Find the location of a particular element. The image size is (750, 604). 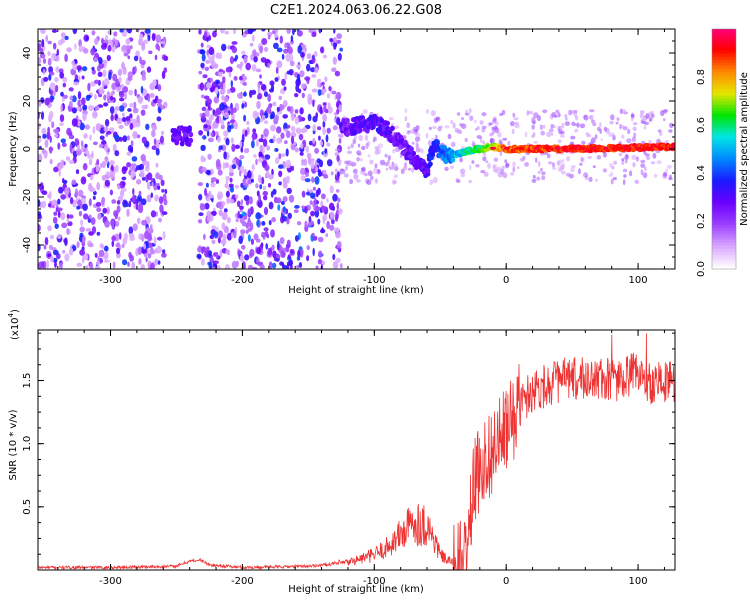

colorbar-tick-label: 0.6 is located at coordinates (701, 125).